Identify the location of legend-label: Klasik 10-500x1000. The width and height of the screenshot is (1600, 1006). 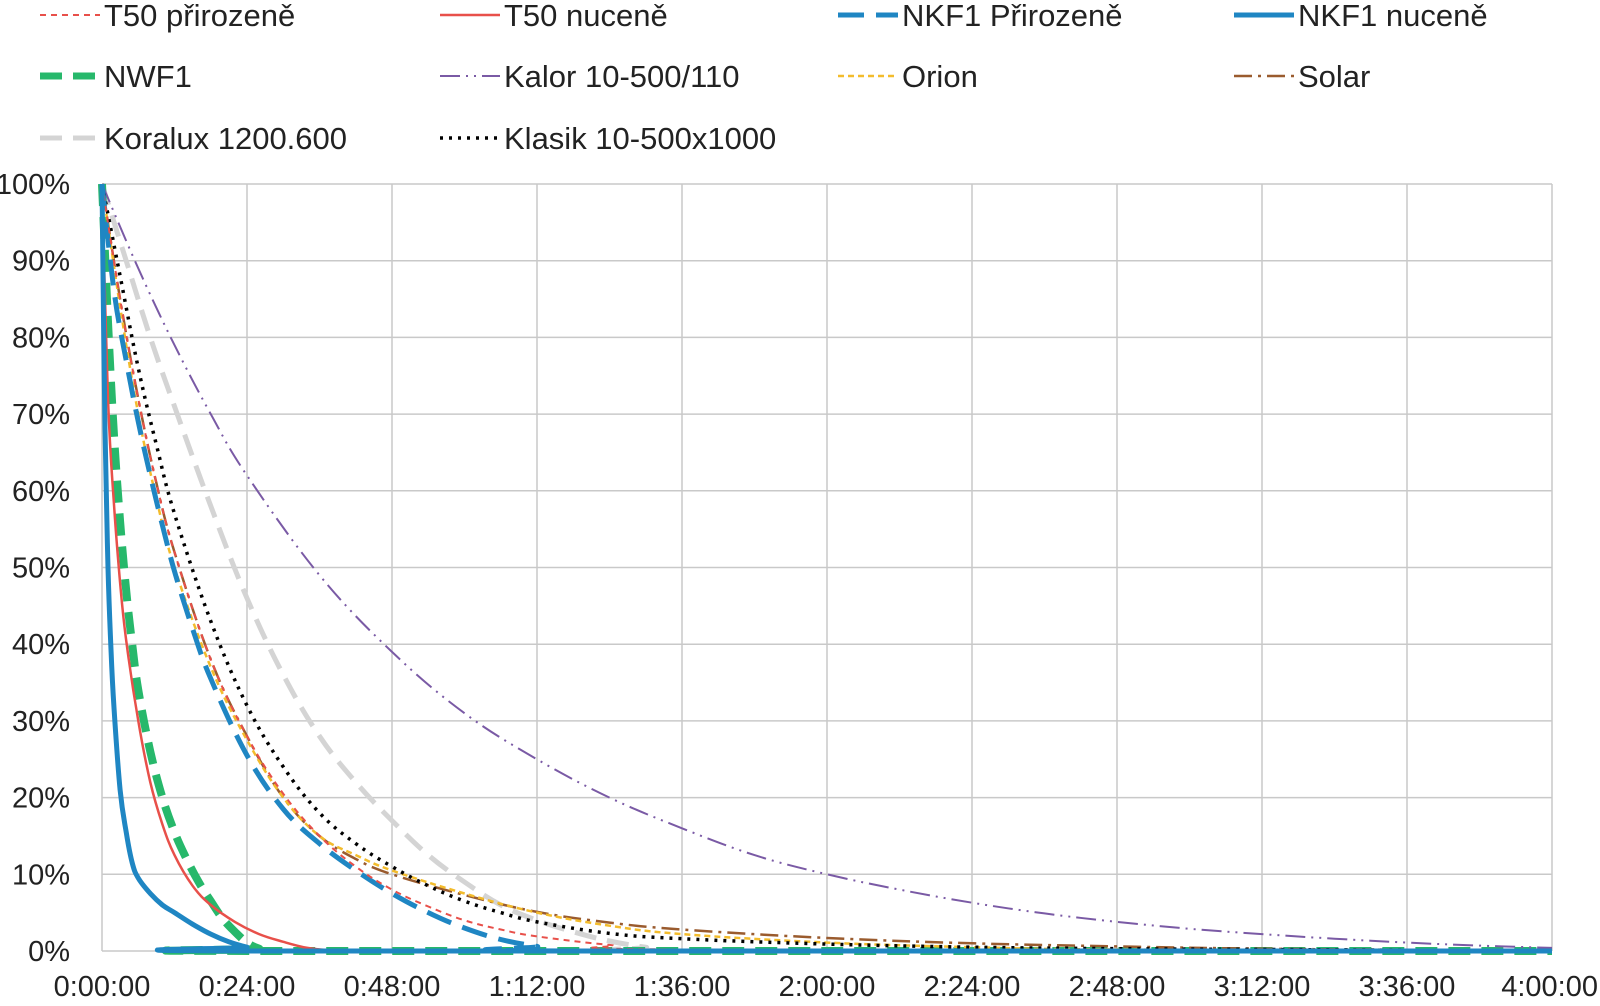
(640, 138).